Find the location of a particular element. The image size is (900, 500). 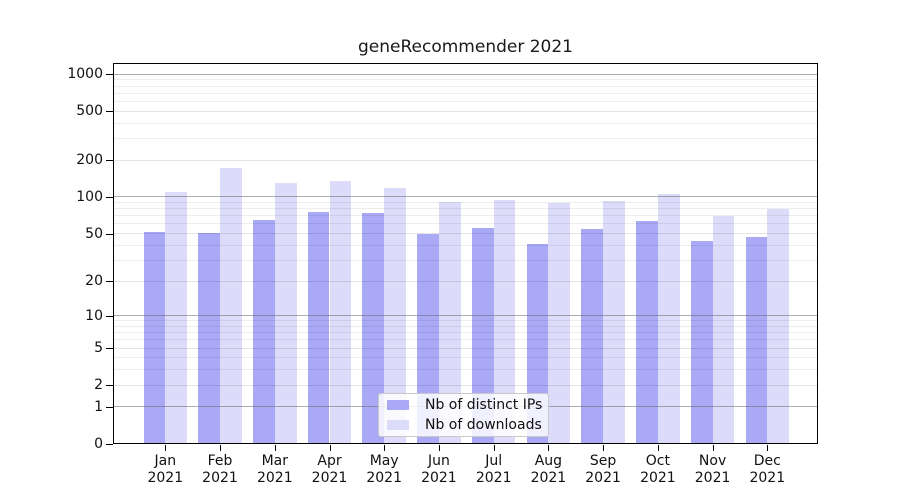

x-tick-label: Mar 2021 is located at coordinates (275, 470).